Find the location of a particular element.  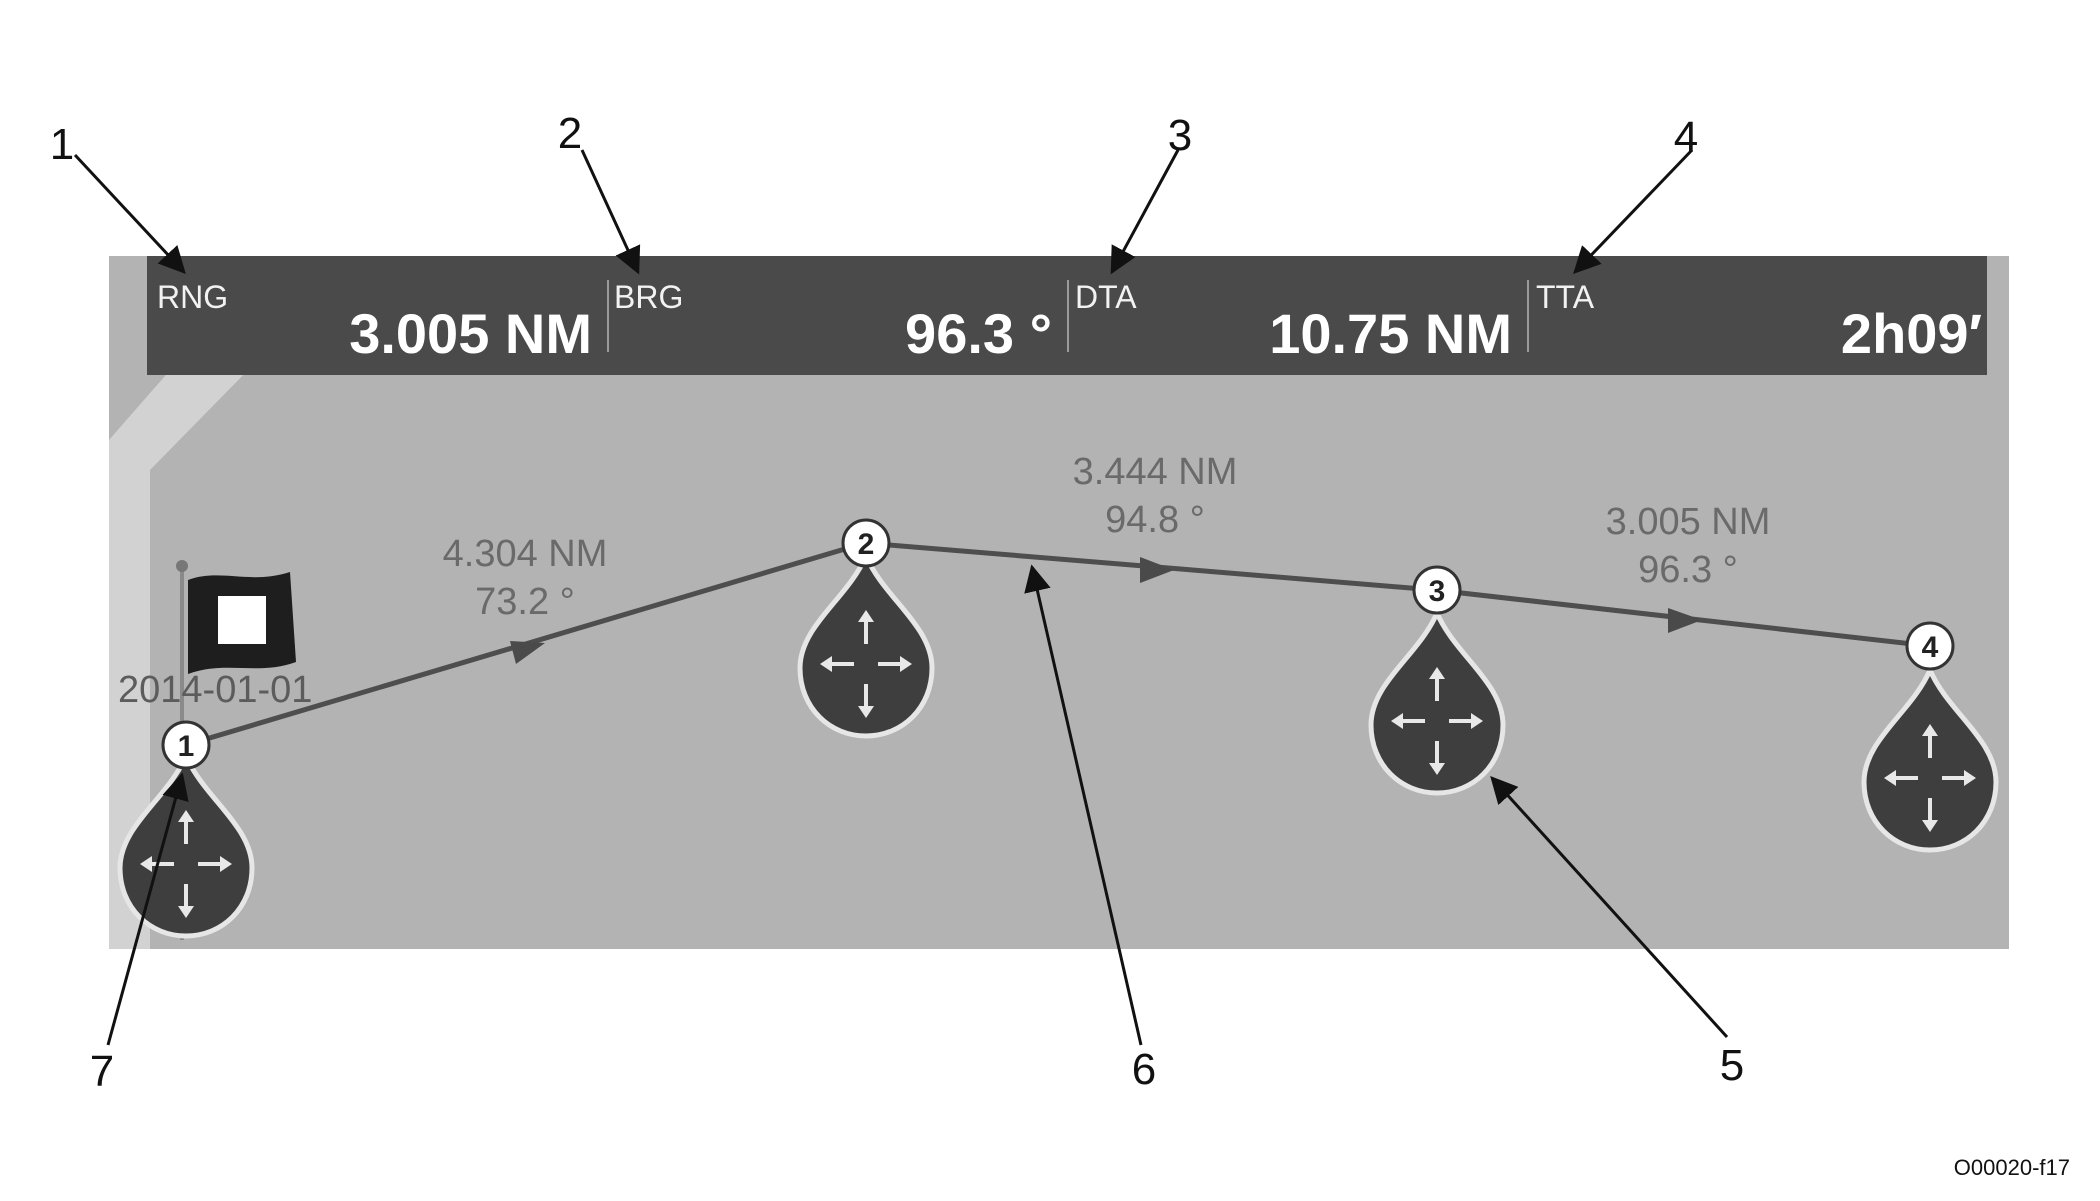

brg-label: BRG is located at coordinates (648, 297).